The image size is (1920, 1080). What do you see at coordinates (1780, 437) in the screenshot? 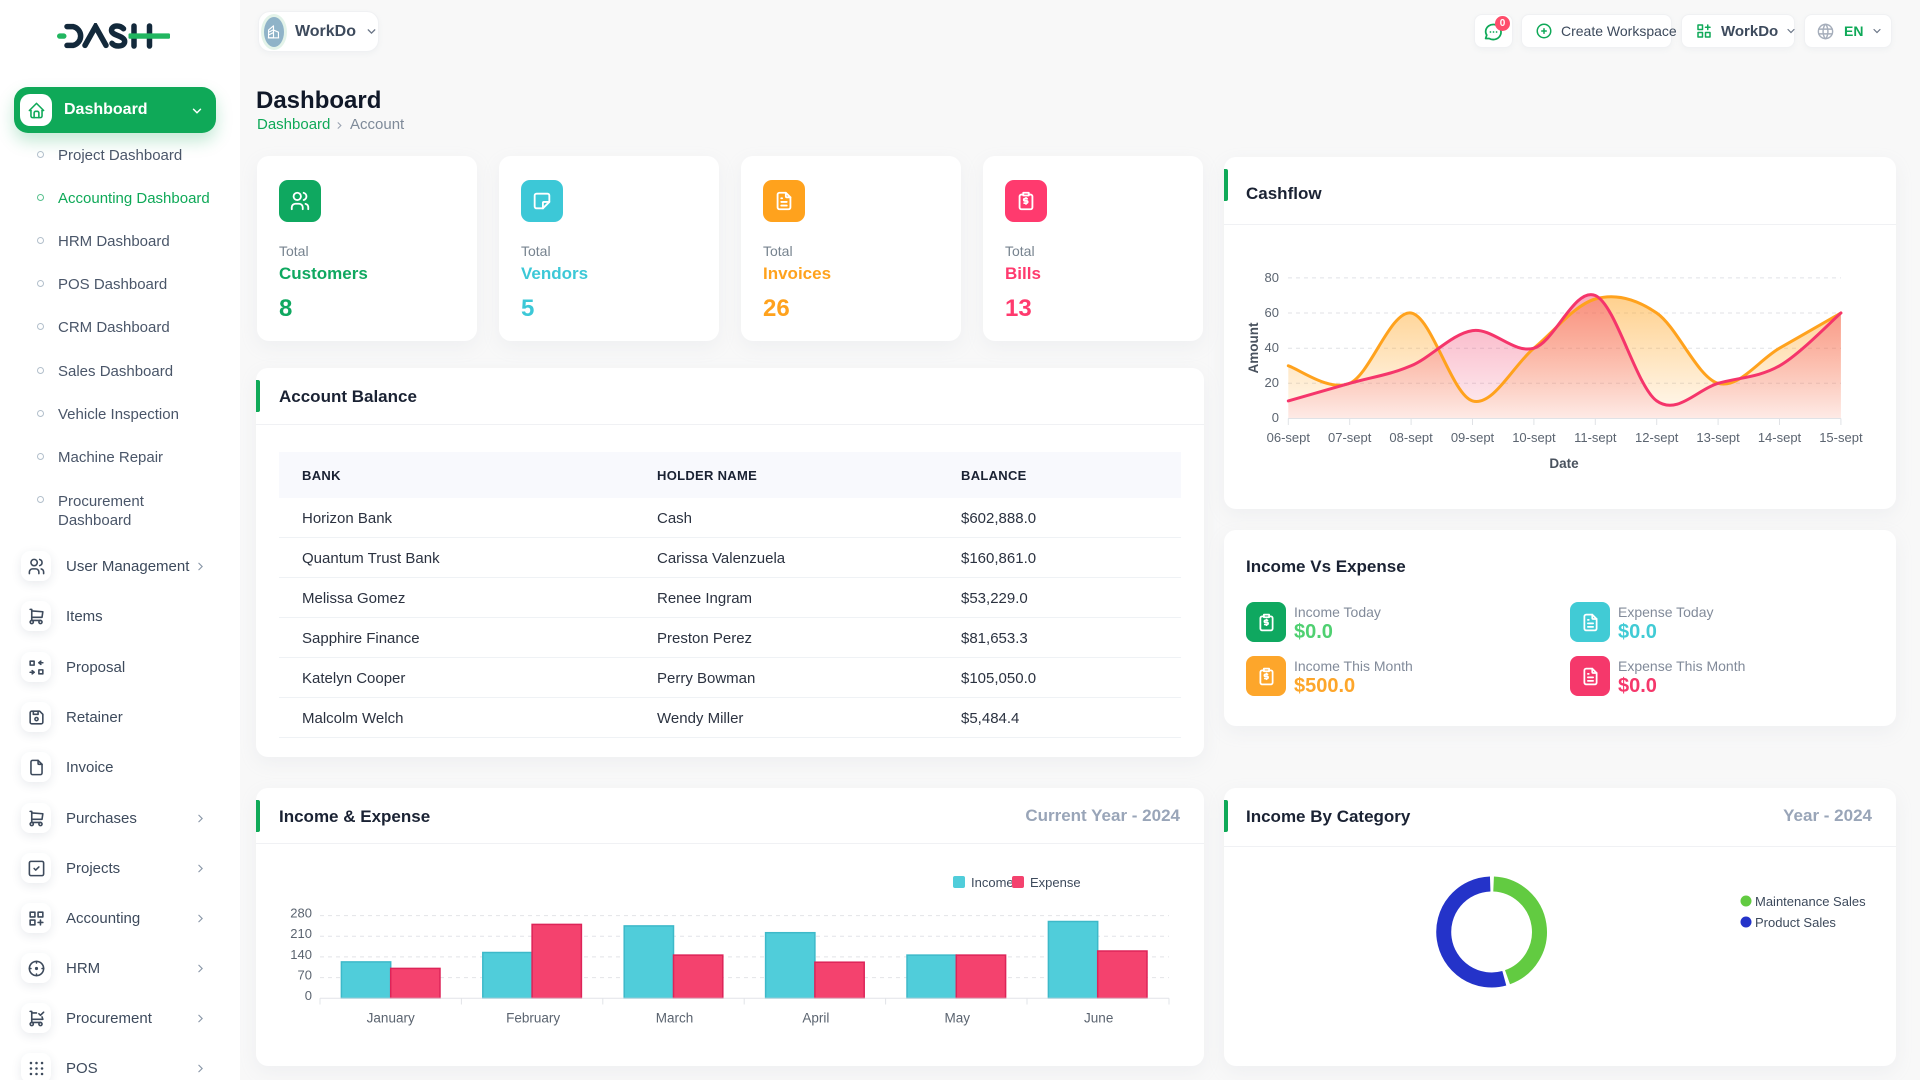
I see `svg-text: 14-sept` at bounding box center [1780, 437].